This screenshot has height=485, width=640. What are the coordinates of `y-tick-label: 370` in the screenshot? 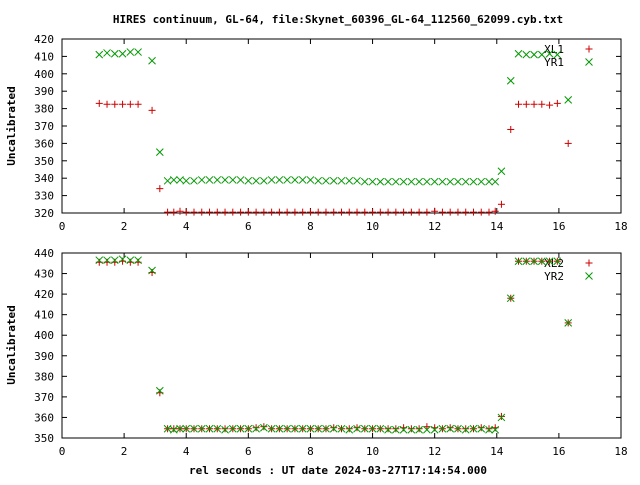 It's located at (44, 126).